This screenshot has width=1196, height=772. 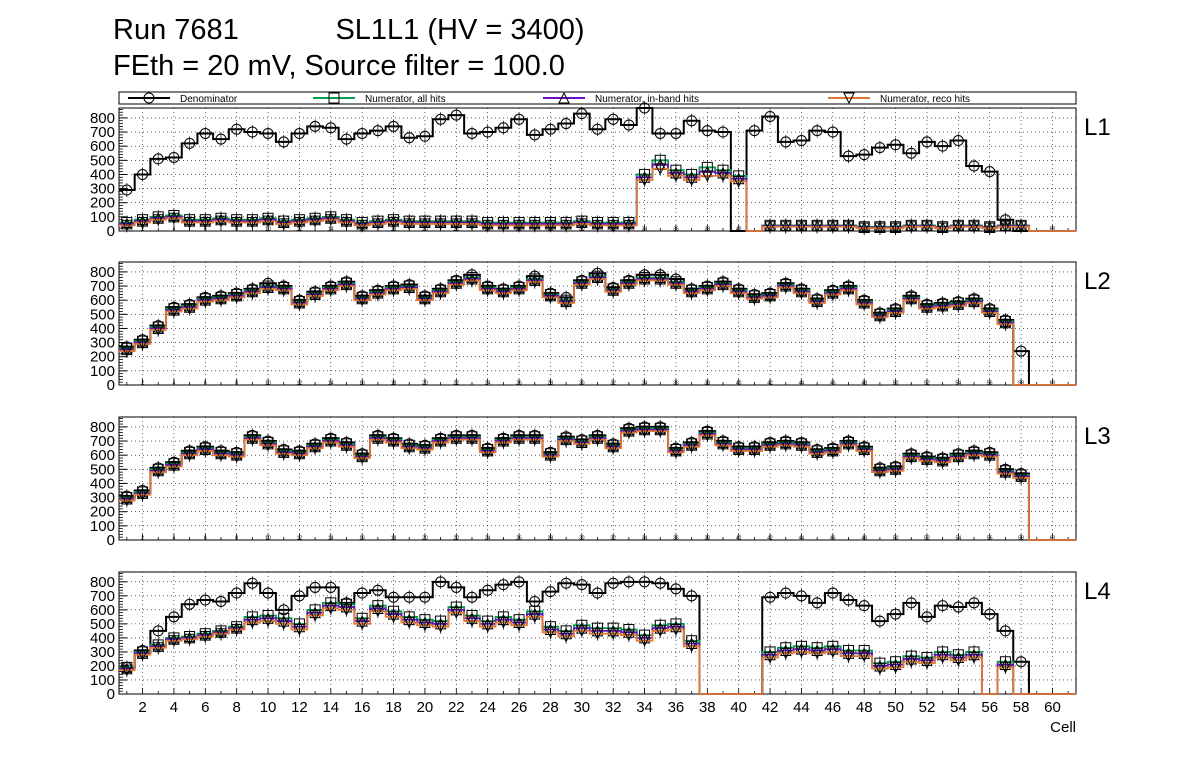 I want to click on y-tick-label: 200, so click(x=102, y=512).